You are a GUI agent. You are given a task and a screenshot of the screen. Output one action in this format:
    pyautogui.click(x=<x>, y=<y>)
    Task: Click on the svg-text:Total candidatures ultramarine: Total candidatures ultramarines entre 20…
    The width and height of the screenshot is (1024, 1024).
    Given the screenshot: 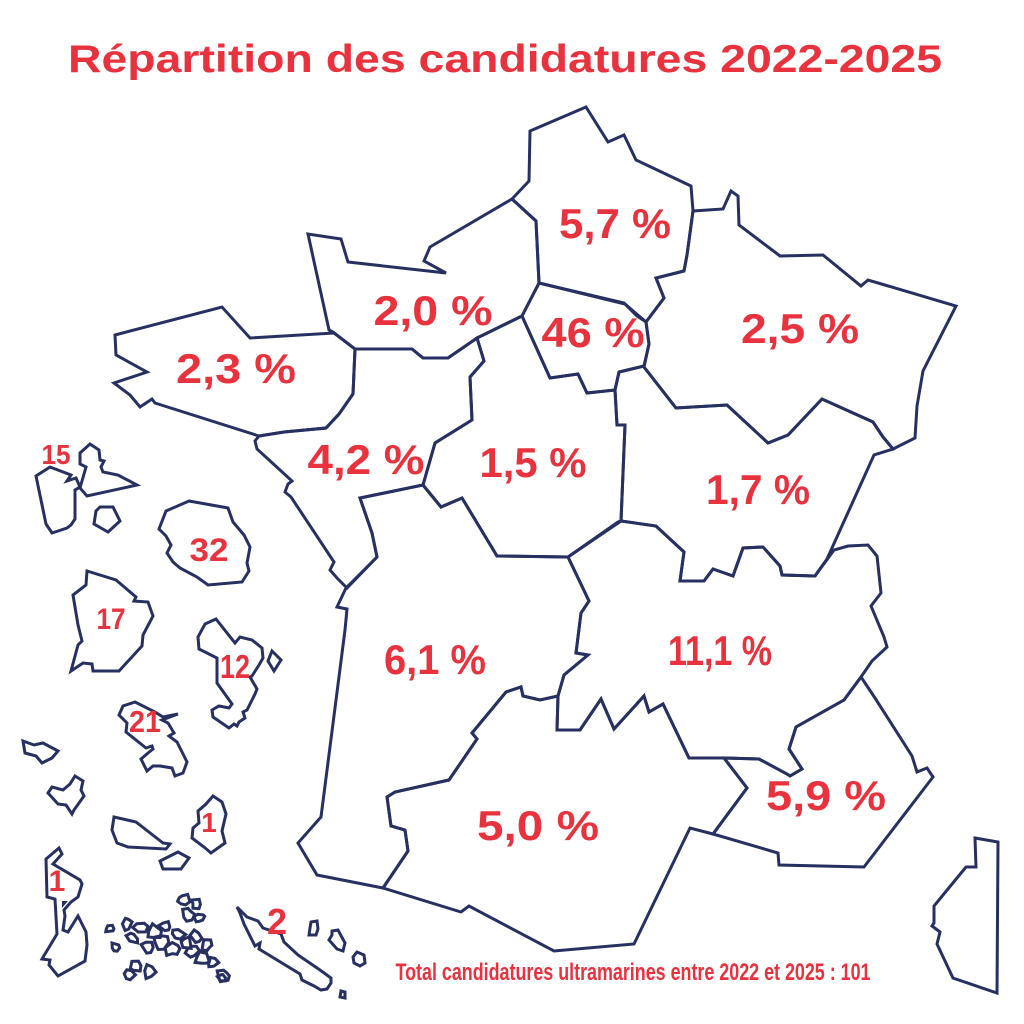 What is the action you would take?
    pyautogui.click(x=633, y=972)
    